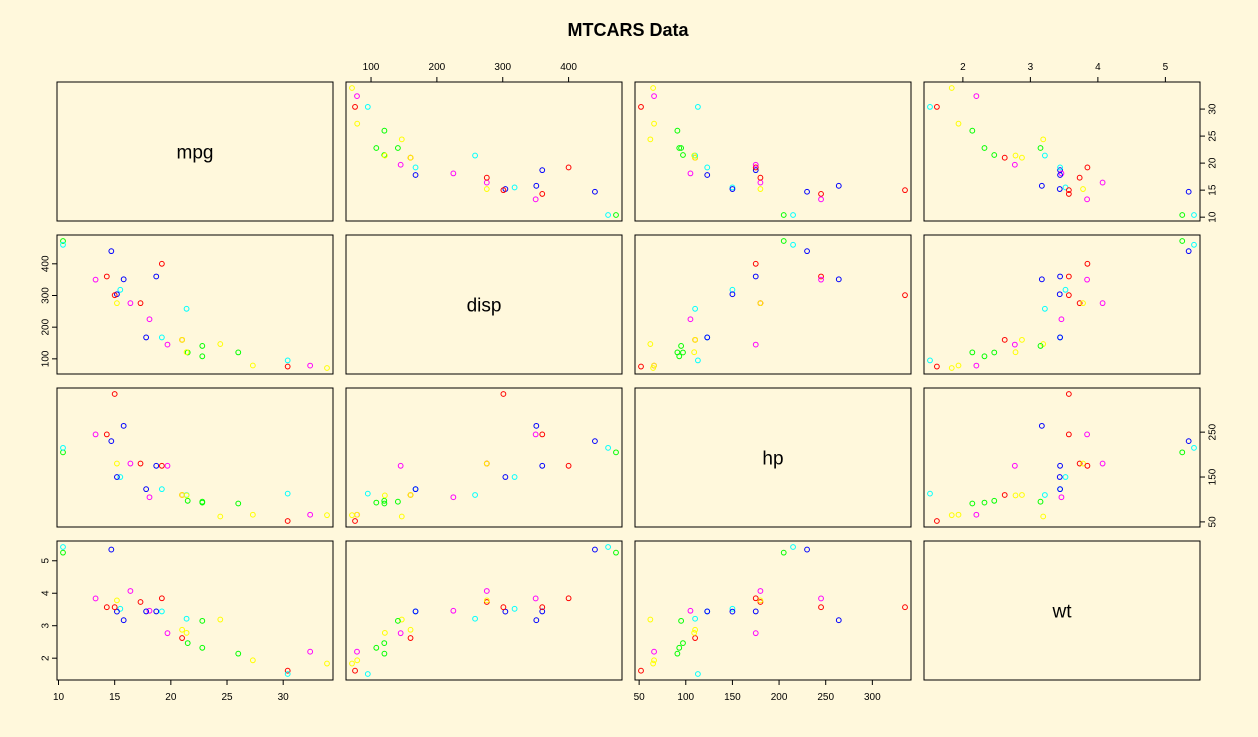  What do you see at coordinates (1213, 476) in the screenshot?
I see `tick-label: 150` at bounding box center [1213, 476].